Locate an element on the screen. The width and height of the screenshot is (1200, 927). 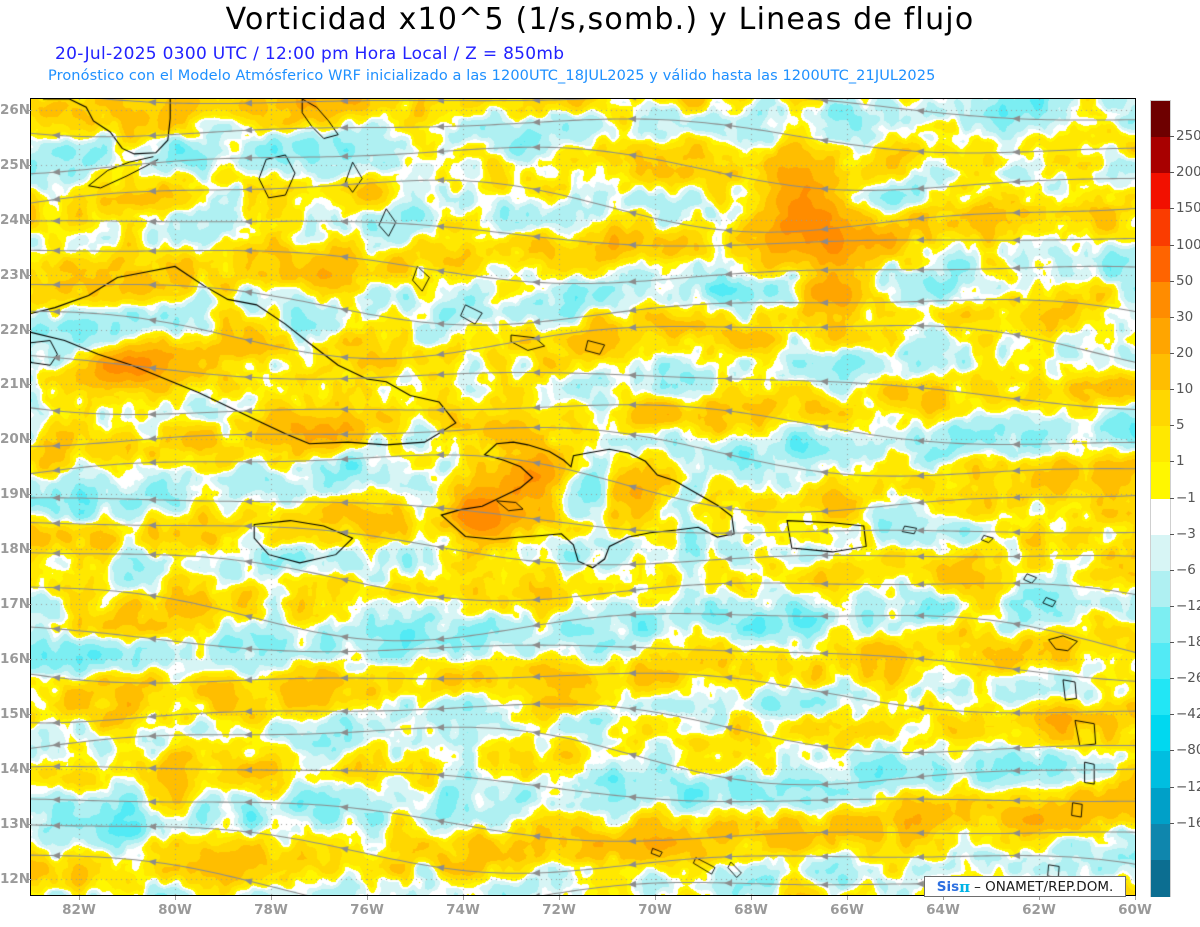
x-tick-label: 74W is located at coordinates (463, 910).